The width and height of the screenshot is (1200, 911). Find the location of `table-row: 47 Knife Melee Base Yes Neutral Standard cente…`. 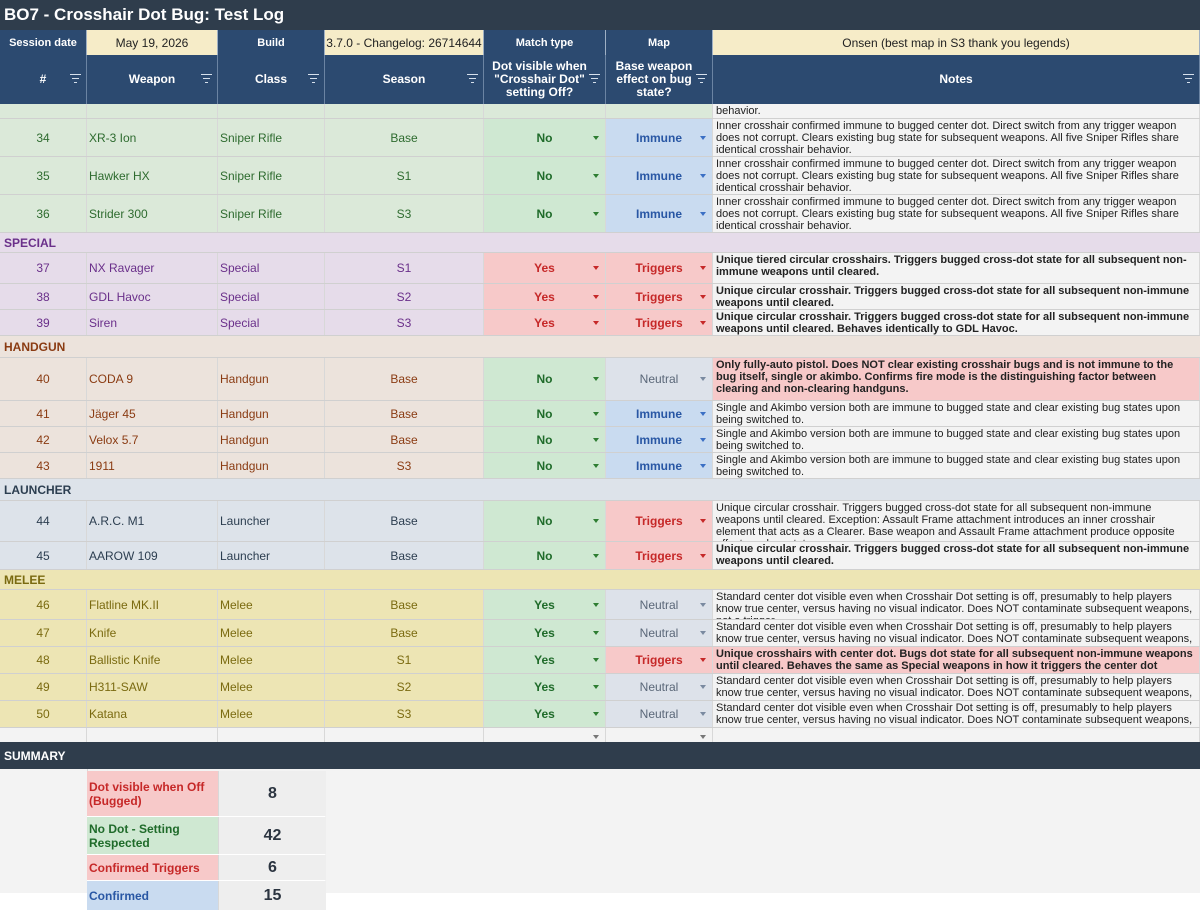

table-row: 47 Knife Melee Base Yes Neutral Standard cente… is located at coordinates (600, 633).